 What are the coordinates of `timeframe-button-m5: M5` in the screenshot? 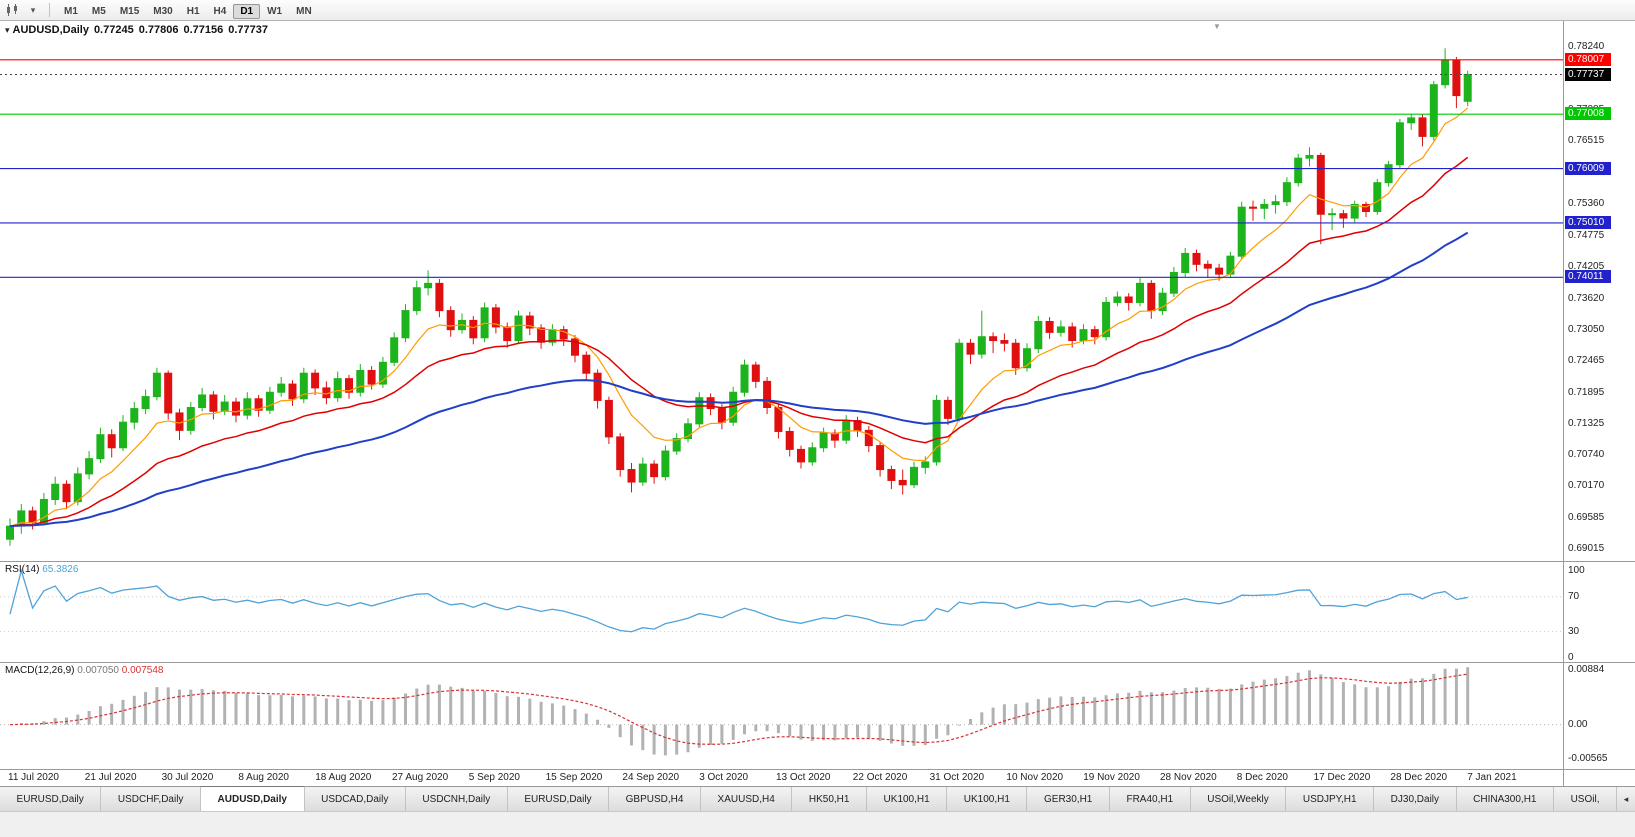 It's located at (98, 11).